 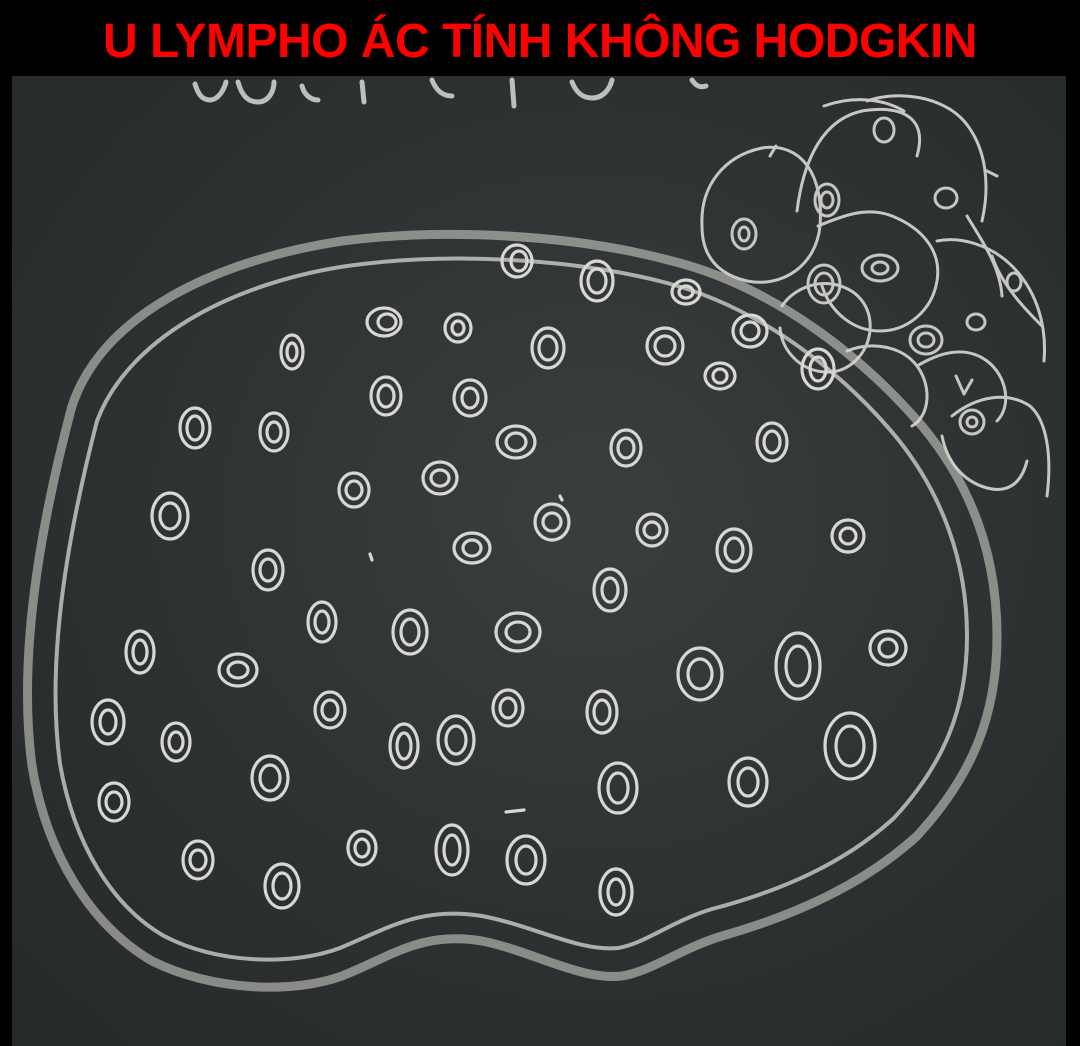 I want to click on infiltrated-tissue, so click(x=875, y=296).